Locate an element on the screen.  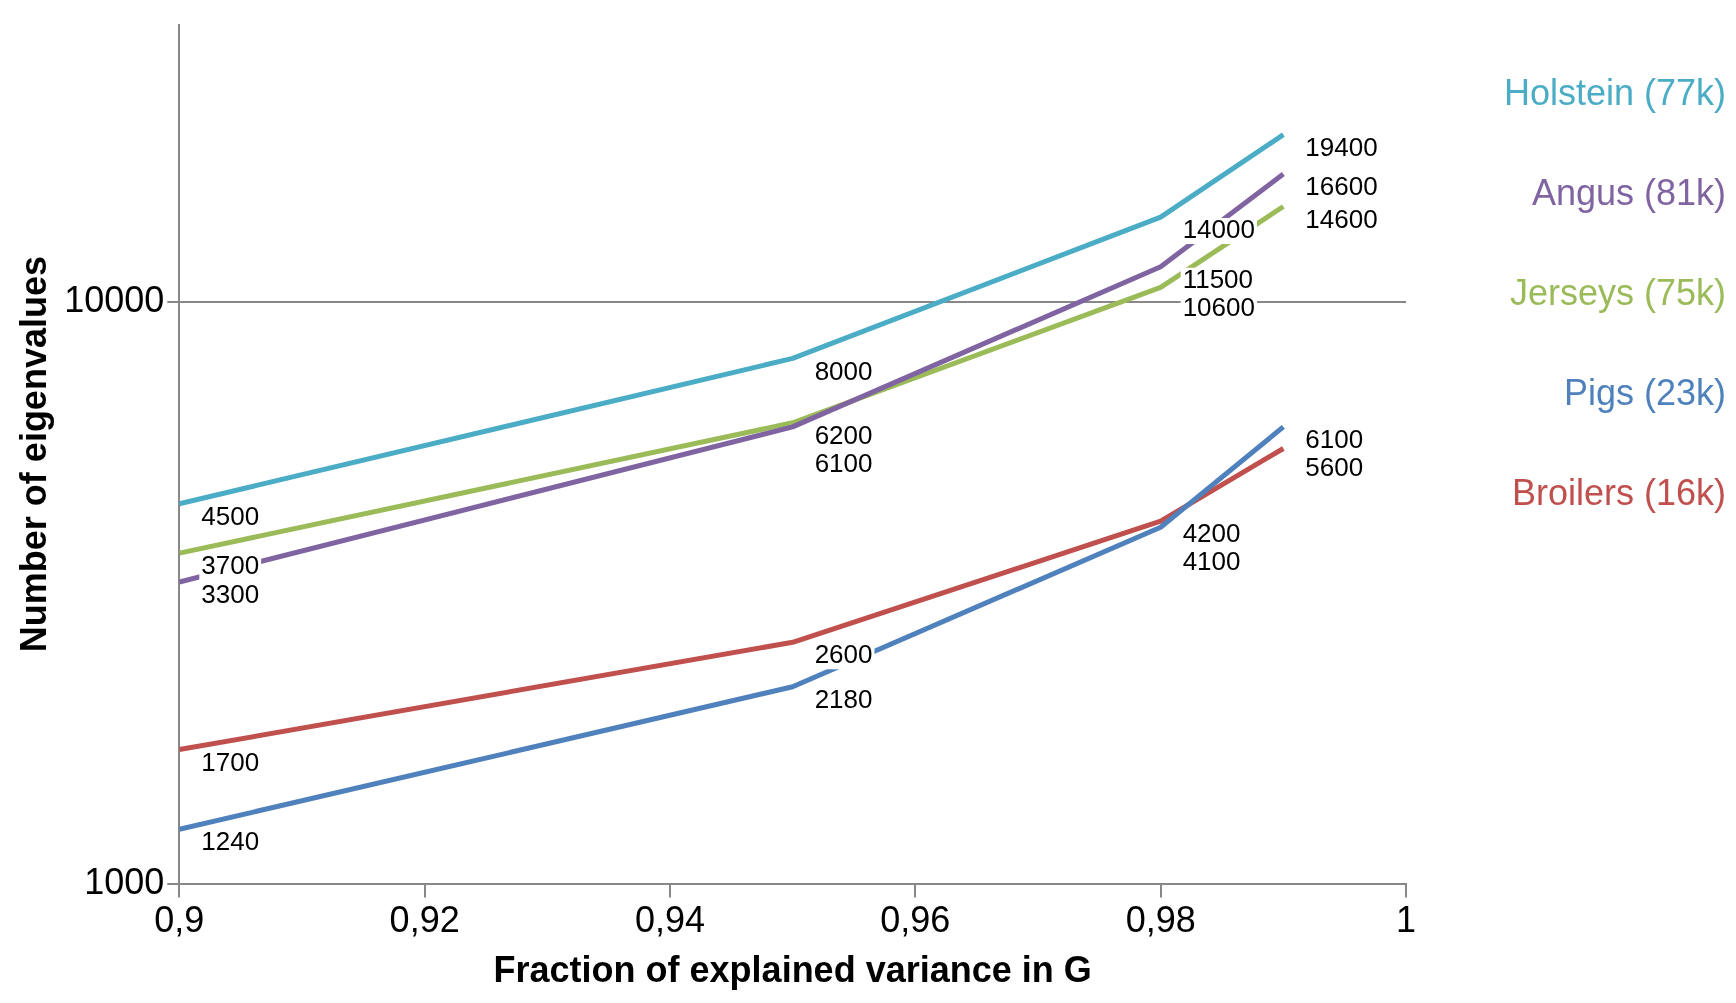
data-label: 4500 is located at coordinates (230, 515).